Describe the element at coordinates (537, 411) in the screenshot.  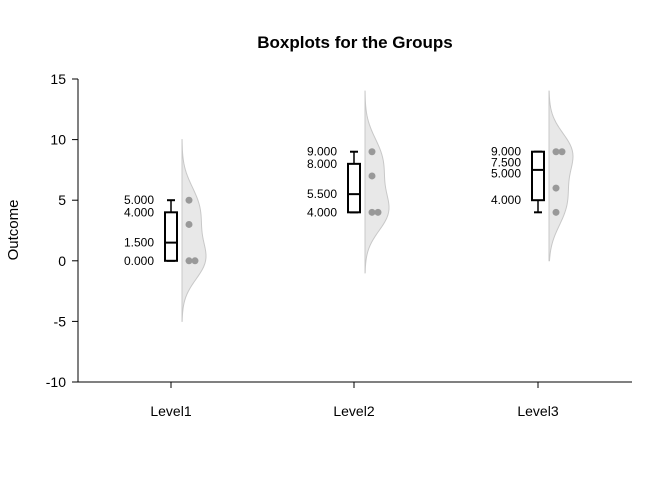
I see `x-tick-label: Level3` at that location.